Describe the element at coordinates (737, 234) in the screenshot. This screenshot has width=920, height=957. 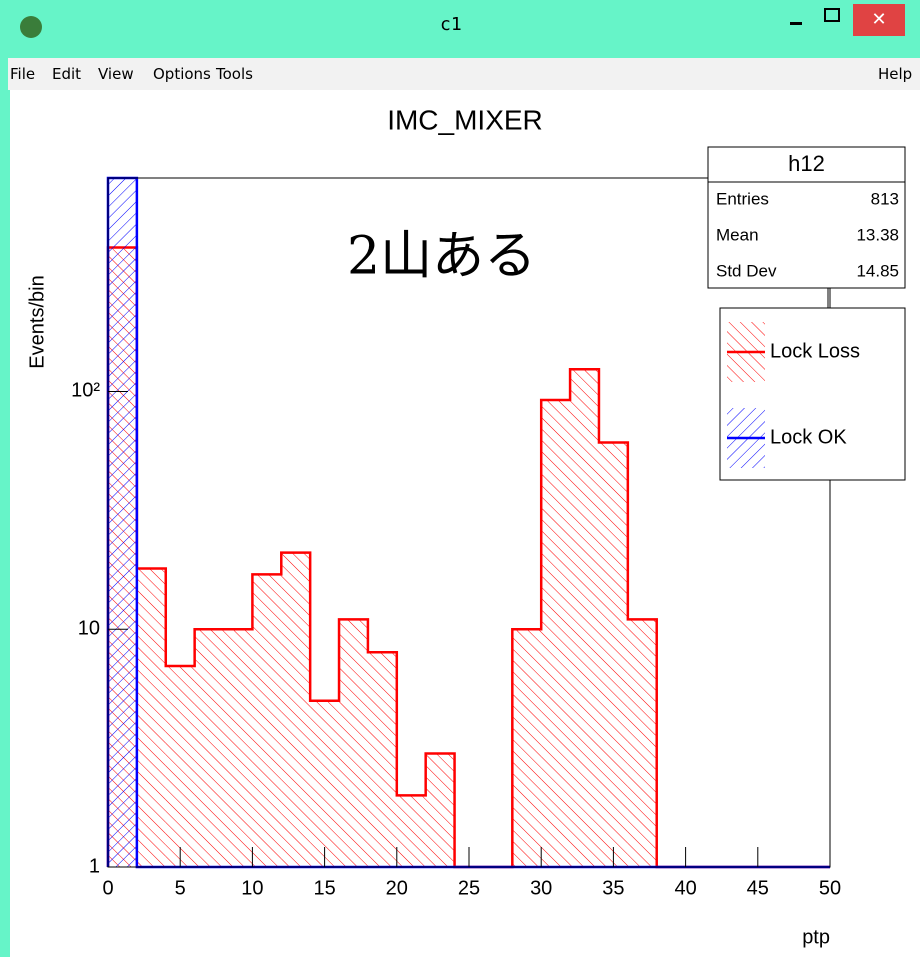
I see `stats-label: Mean` at that location.